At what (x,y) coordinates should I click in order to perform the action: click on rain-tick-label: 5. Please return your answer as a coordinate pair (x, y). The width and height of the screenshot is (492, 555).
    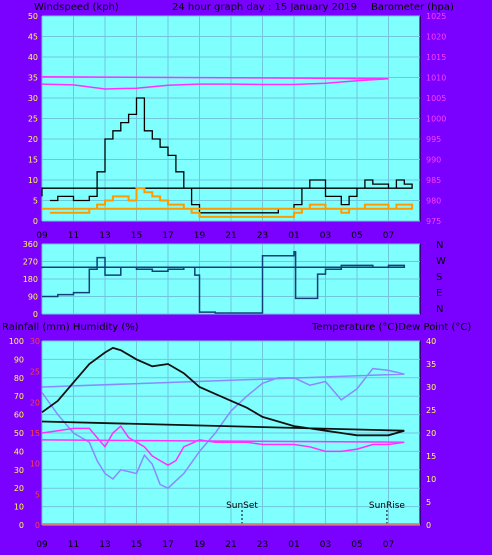
    Looking at the image, I should click on (37, 494).